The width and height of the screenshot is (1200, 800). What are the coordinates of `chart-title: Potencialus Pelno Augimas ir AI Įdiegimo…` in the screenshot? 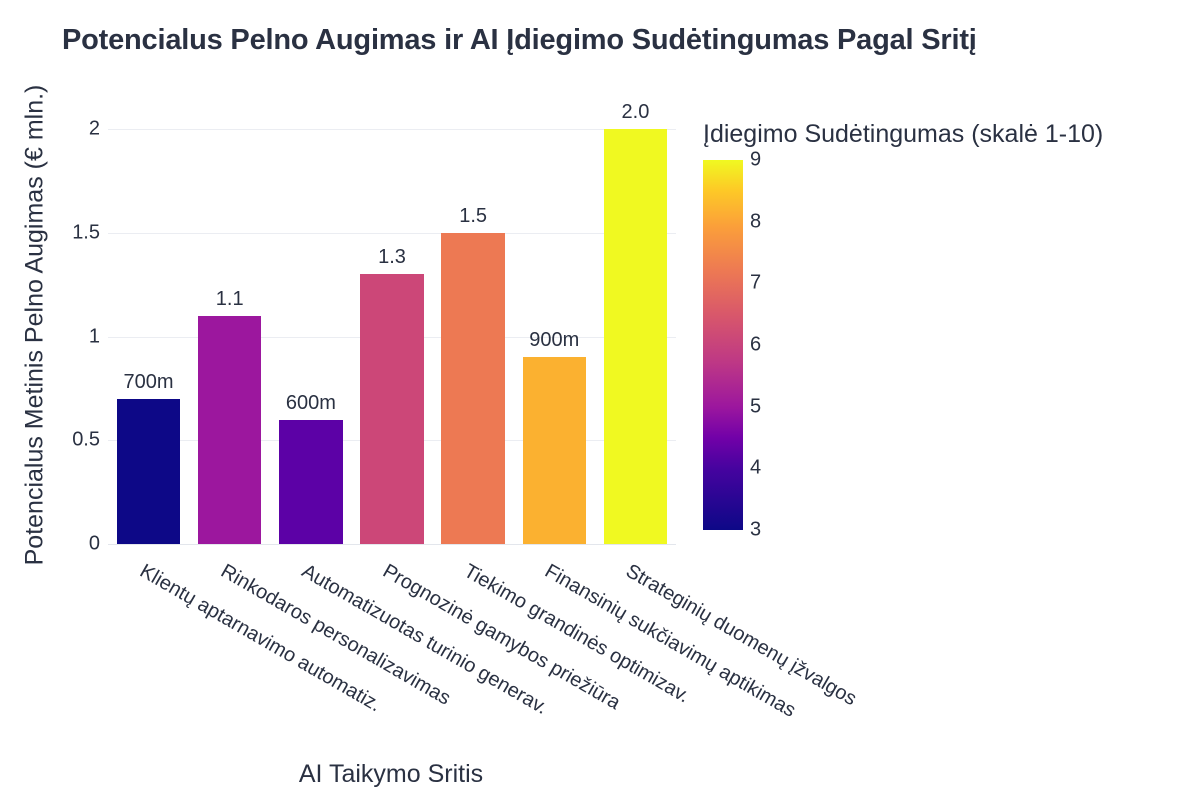 It's located at (519, 40).